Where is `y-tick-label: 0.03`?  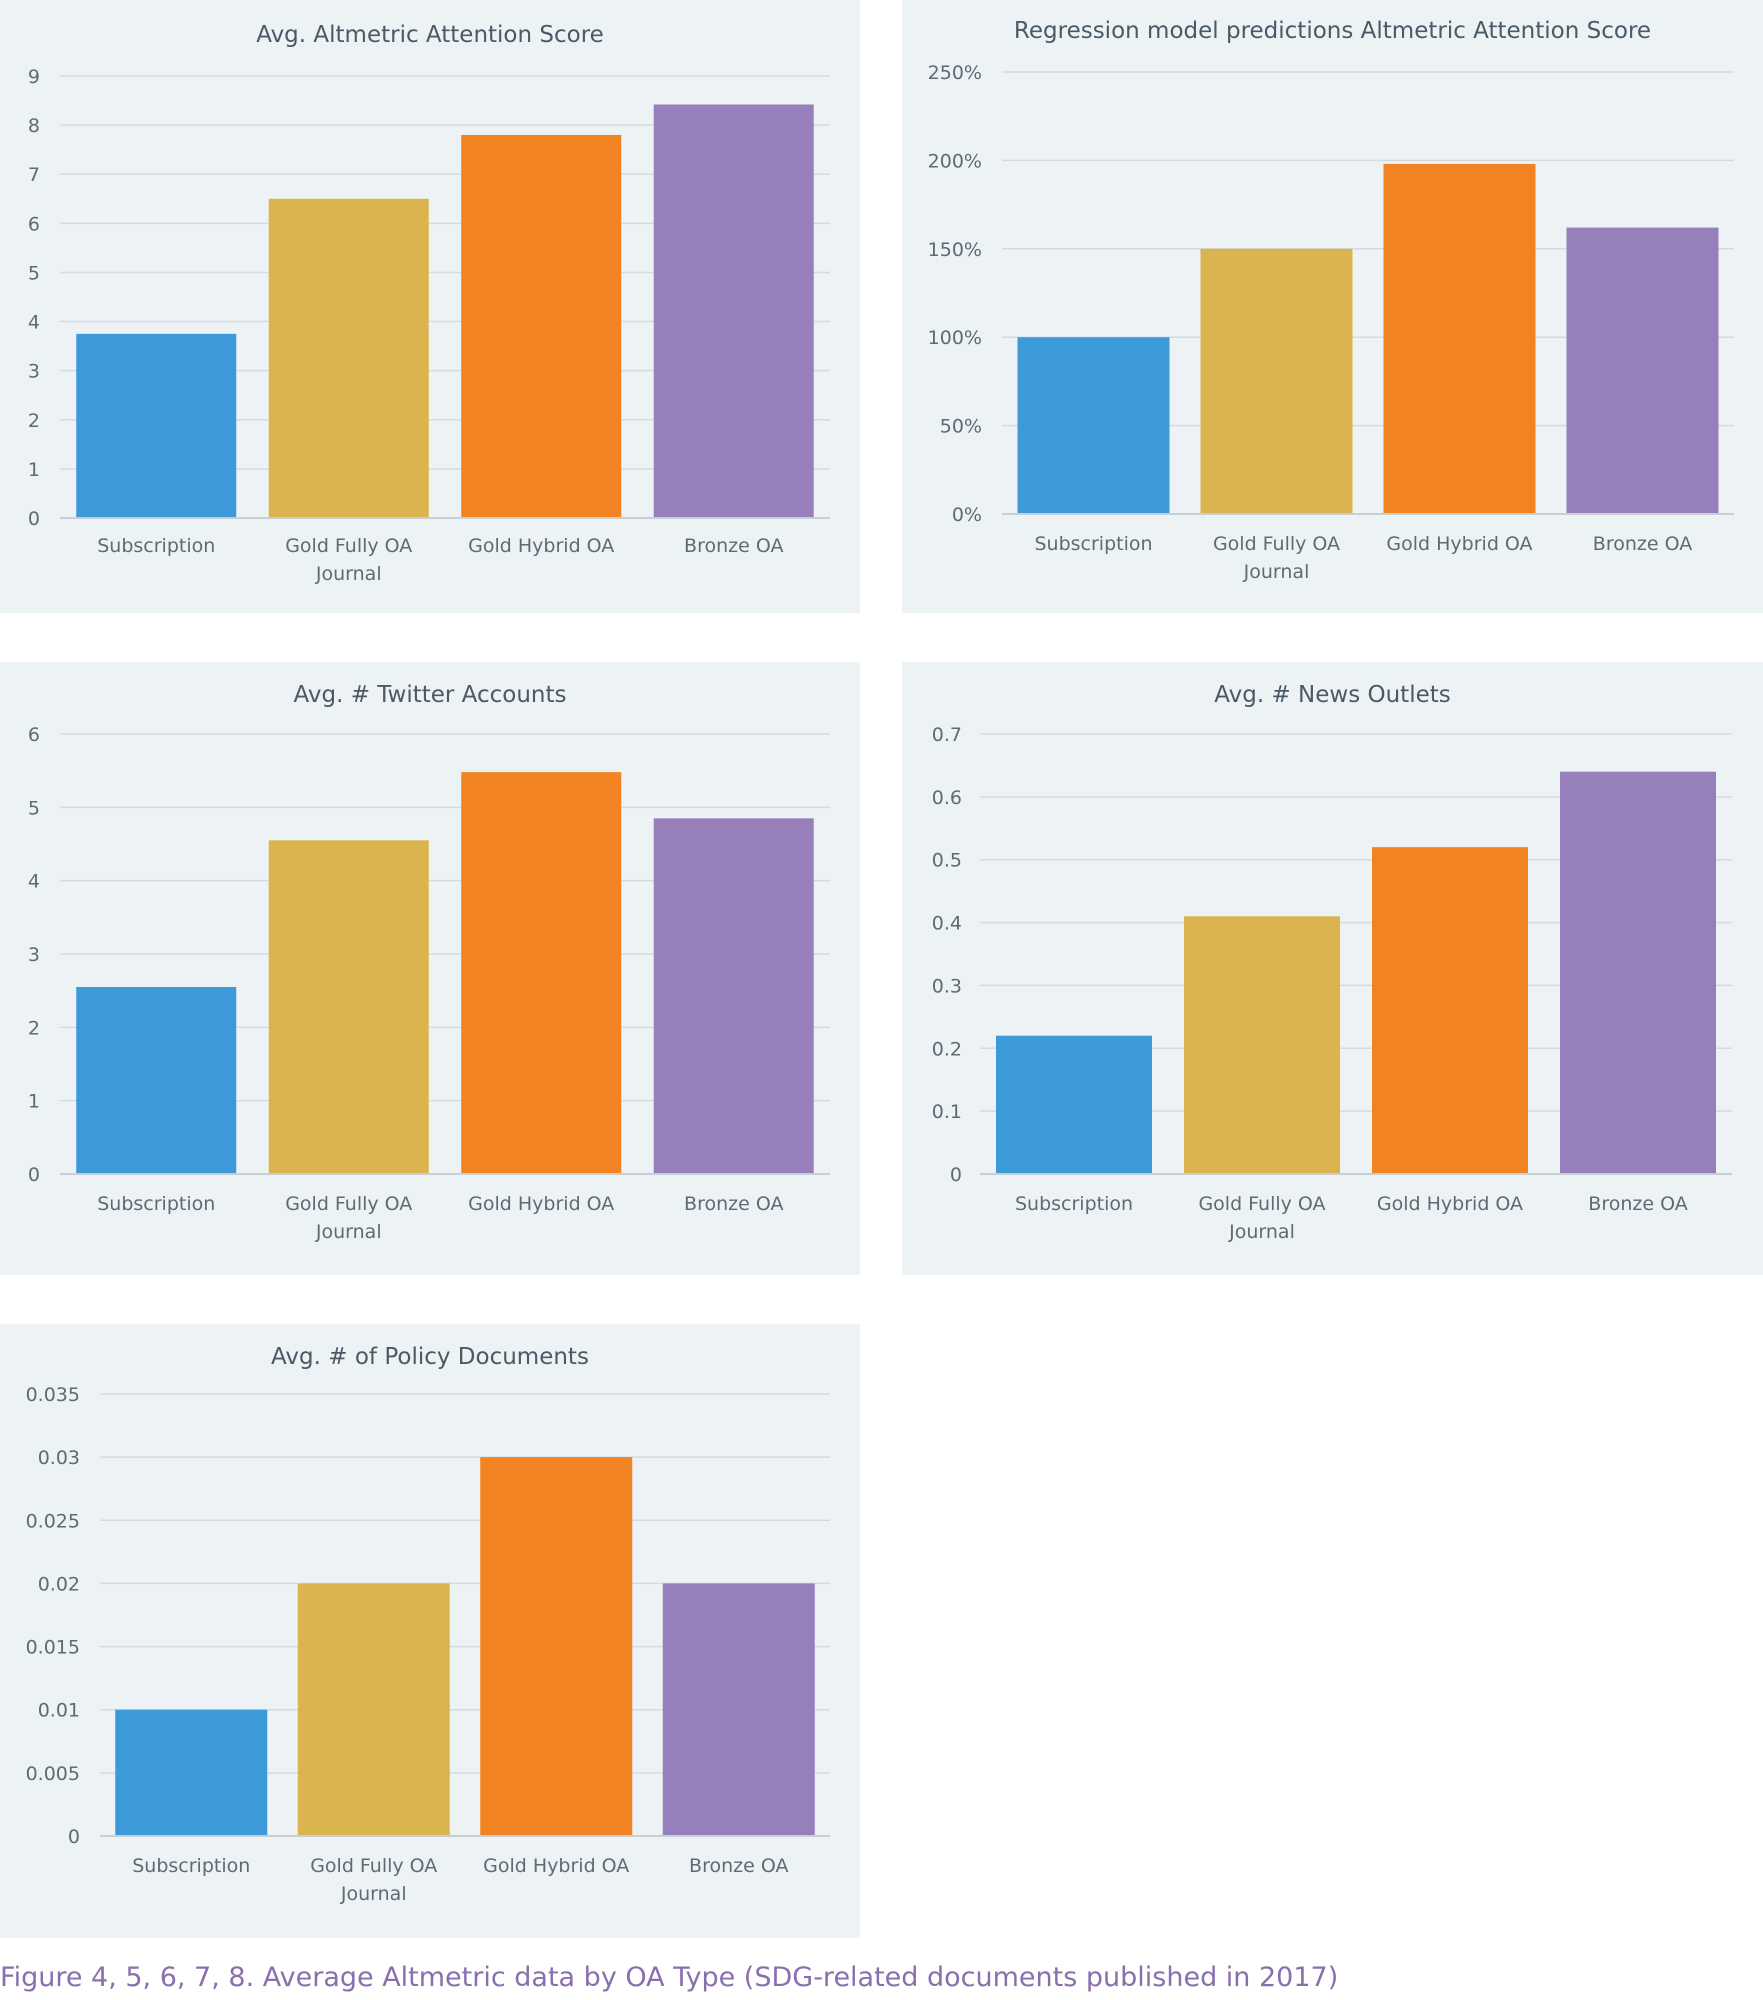
y-tick-label: 0.03 is located at coordinates (59, 1458).